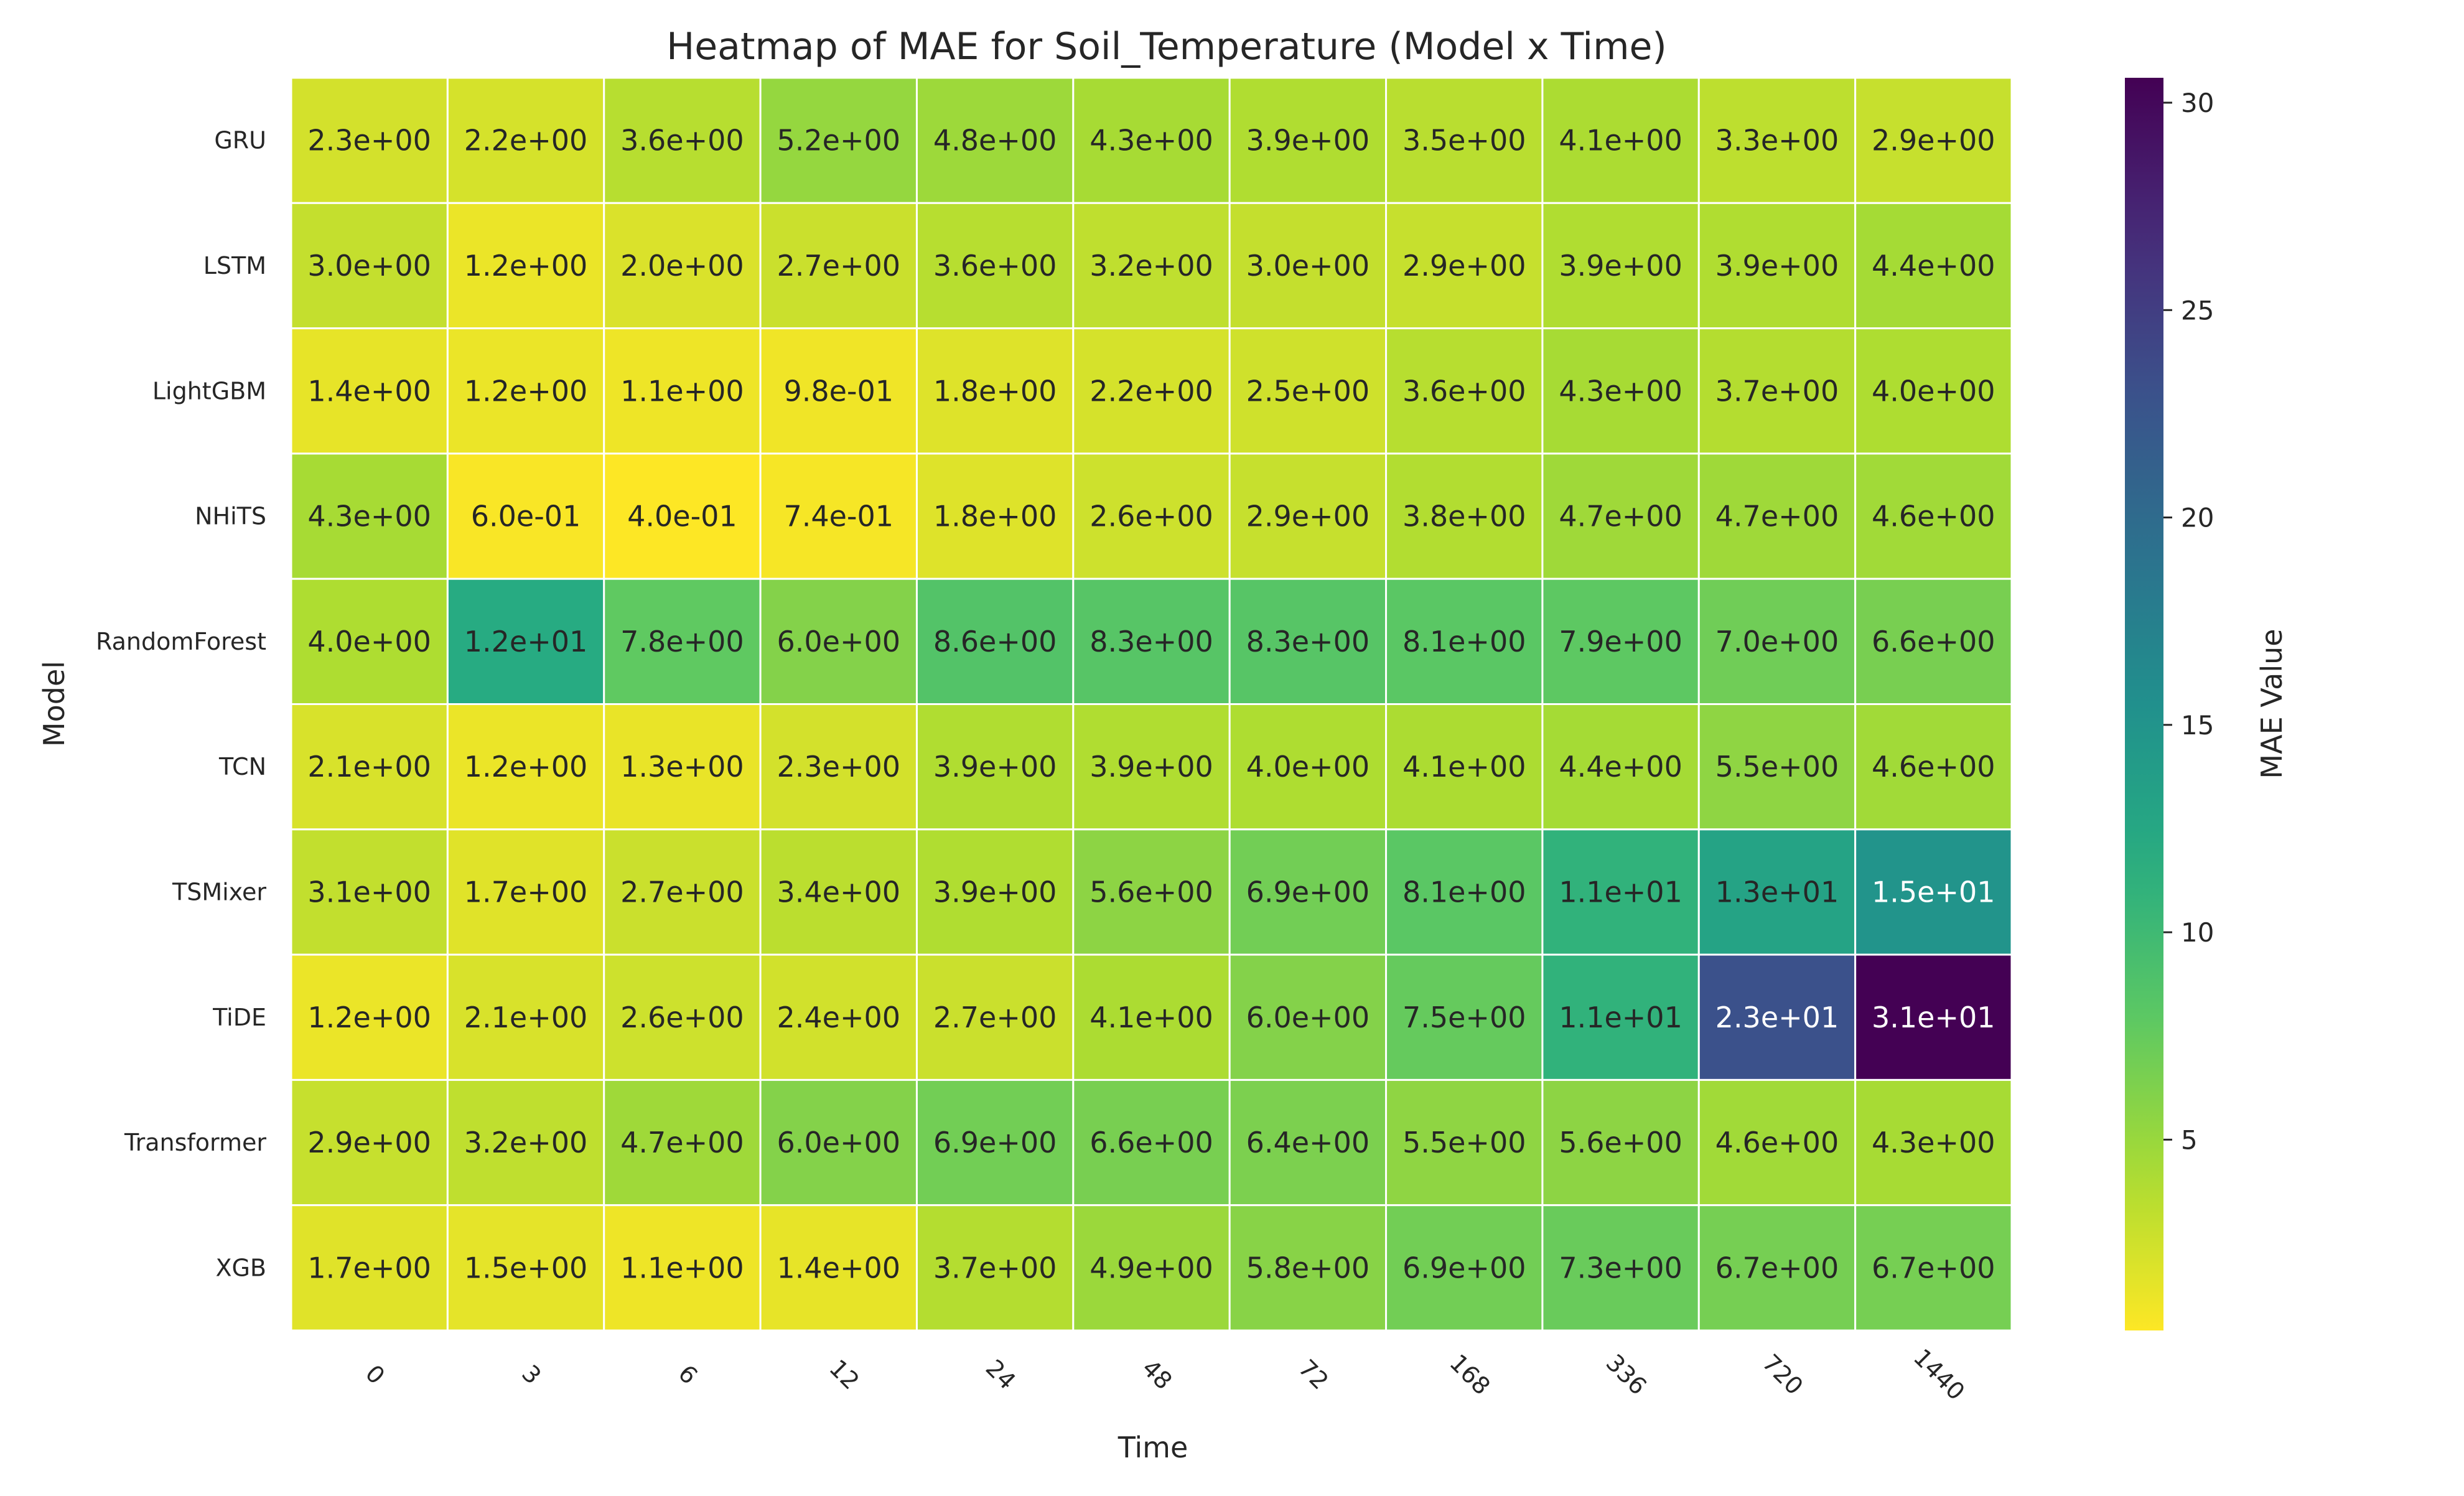 The height and width of the screenshot is (1496, 2464). What do you see at coordinates (682, 1142) in the screenshot?
I see `cell-value-label: 4.7e+00` at bounding box center [682, 1142].